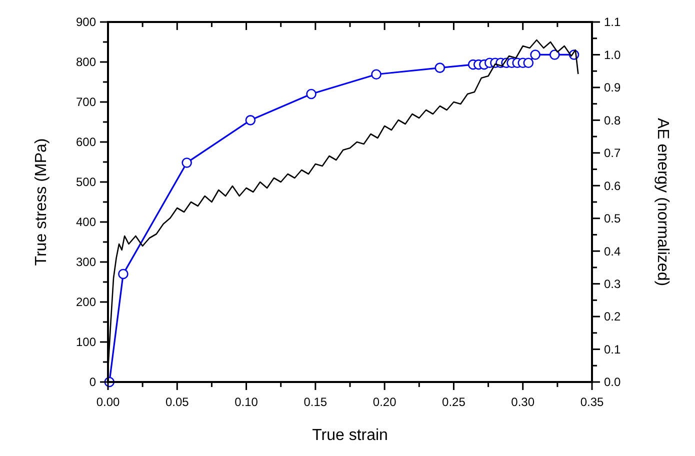 The image size is (695, 456). Describe the element at coordinates (613, 120) in the screenshot. I see `y2-tick-label: 0.8` at that location.